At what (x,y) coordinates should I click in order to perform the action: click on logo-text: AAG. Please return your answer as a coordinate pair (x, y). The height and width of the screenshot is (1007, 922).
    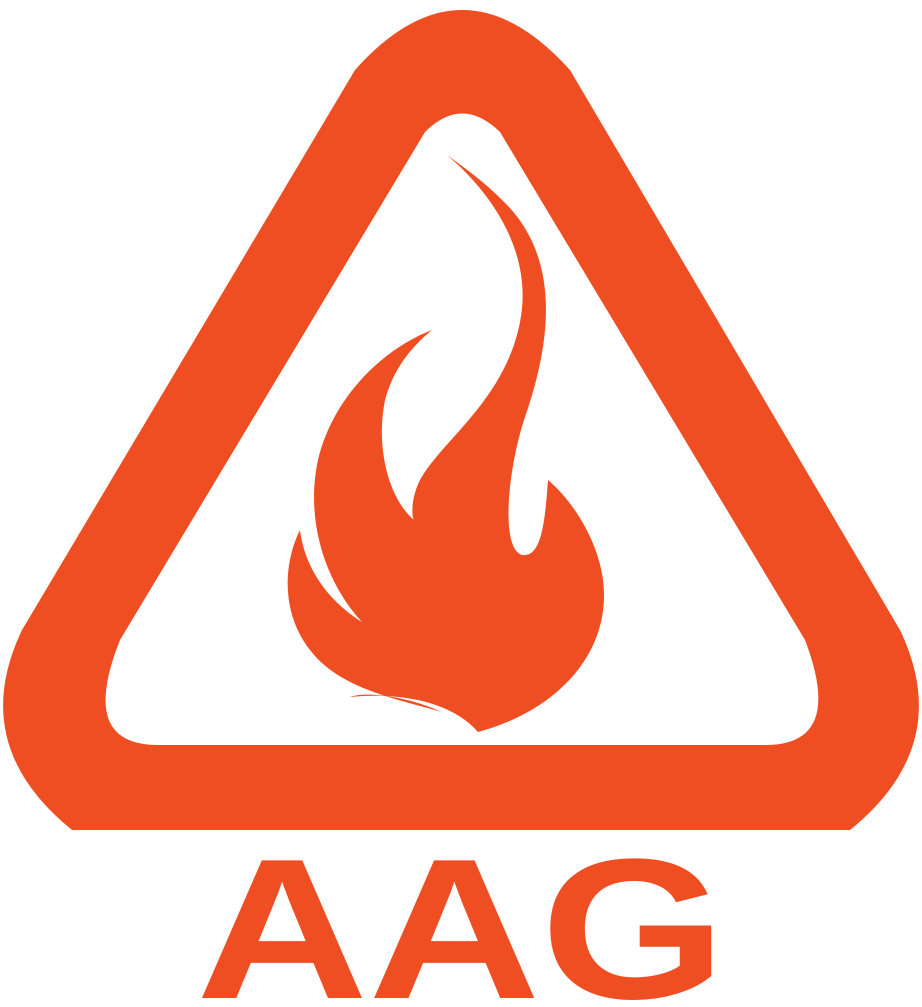
    Looking at the image, I should click on (461, 912).